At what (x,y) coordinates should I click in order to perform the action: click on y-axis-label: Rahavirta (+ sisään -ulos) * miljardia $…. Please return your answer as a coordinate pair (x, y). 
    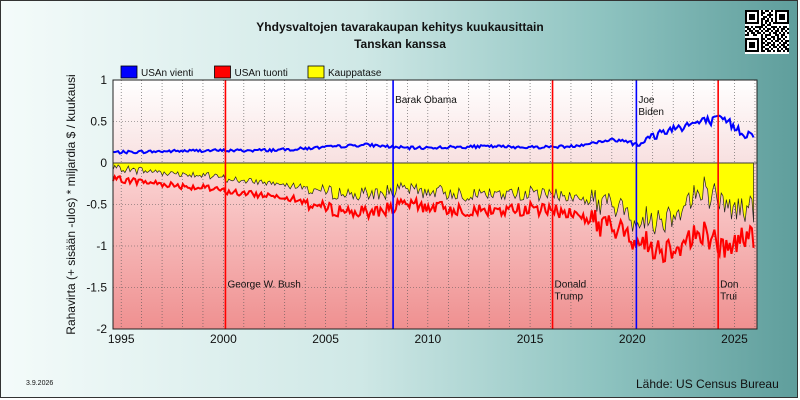
    Looking at the image, I should click on (71, 204).